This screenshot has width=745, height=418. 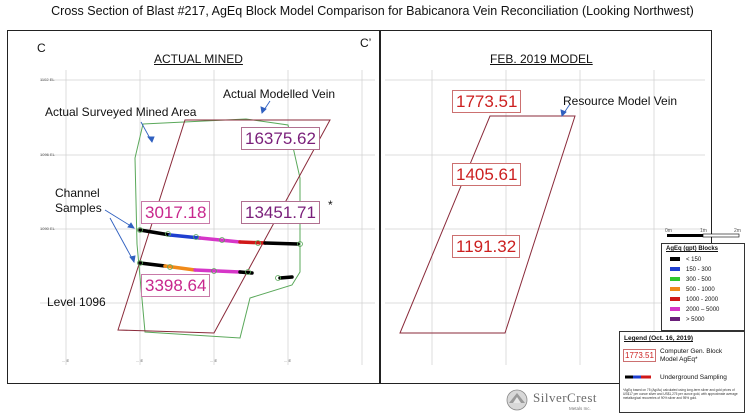 I want to click on legend-item-label: 300 - 500, so click(x=699, y=280).